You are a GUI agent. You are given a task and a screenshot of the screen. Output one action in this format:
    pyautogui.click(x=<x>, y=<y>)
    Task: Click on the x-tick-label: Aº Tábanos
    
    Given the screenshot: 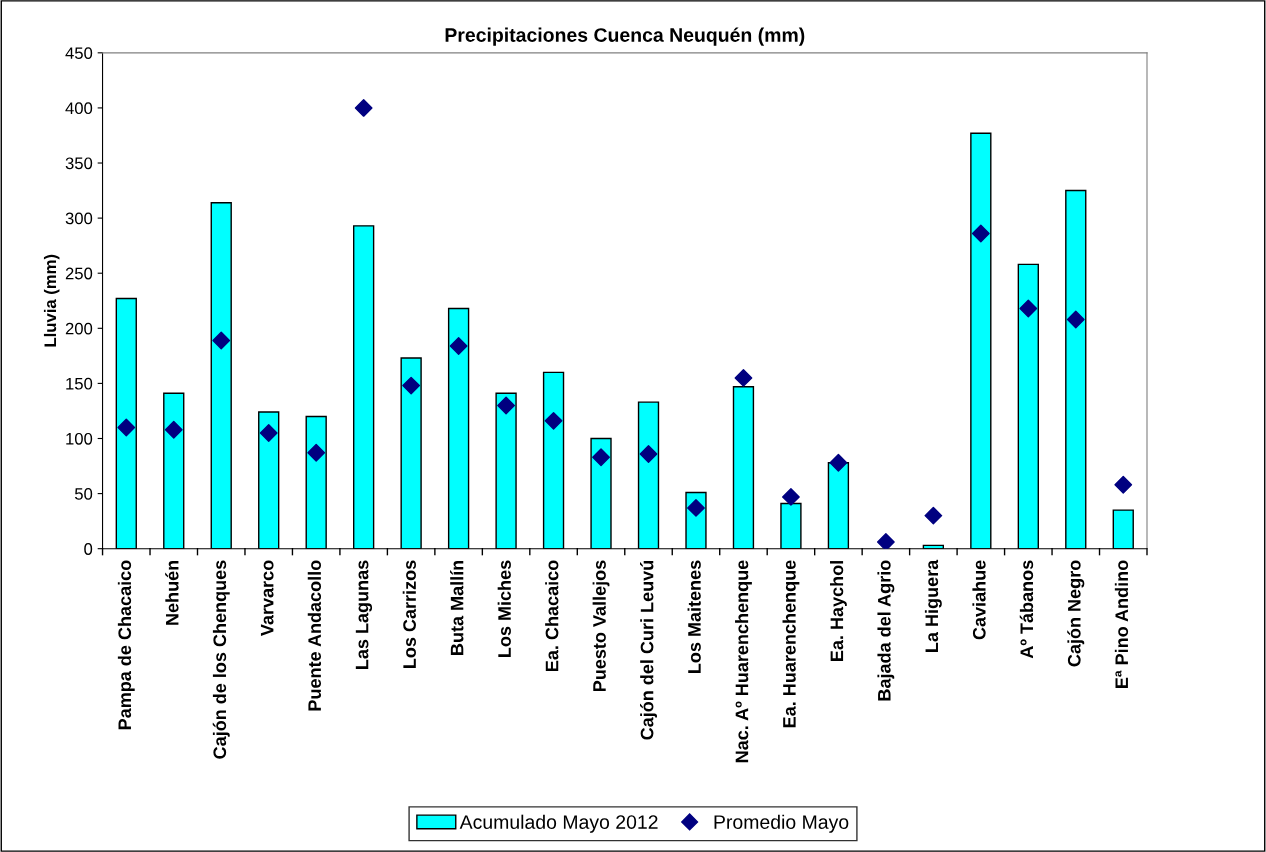 What is the action you would take?
    pyautogui.click(x=1026, y=609)
    